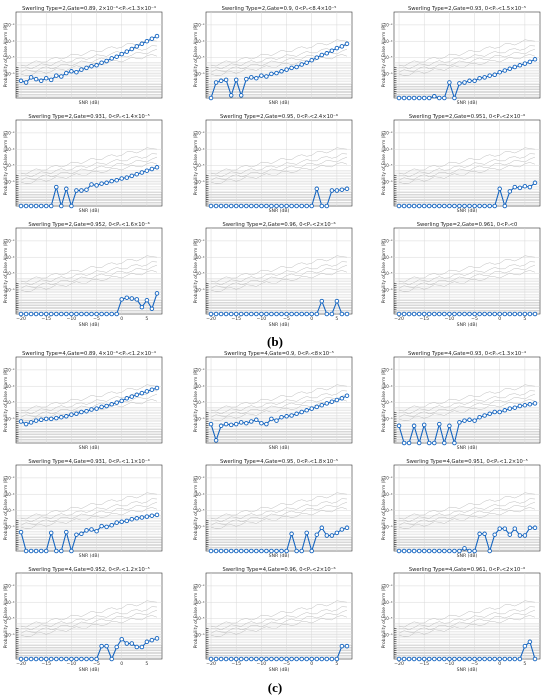  I want to click on axes-frame, so click(279, 616).